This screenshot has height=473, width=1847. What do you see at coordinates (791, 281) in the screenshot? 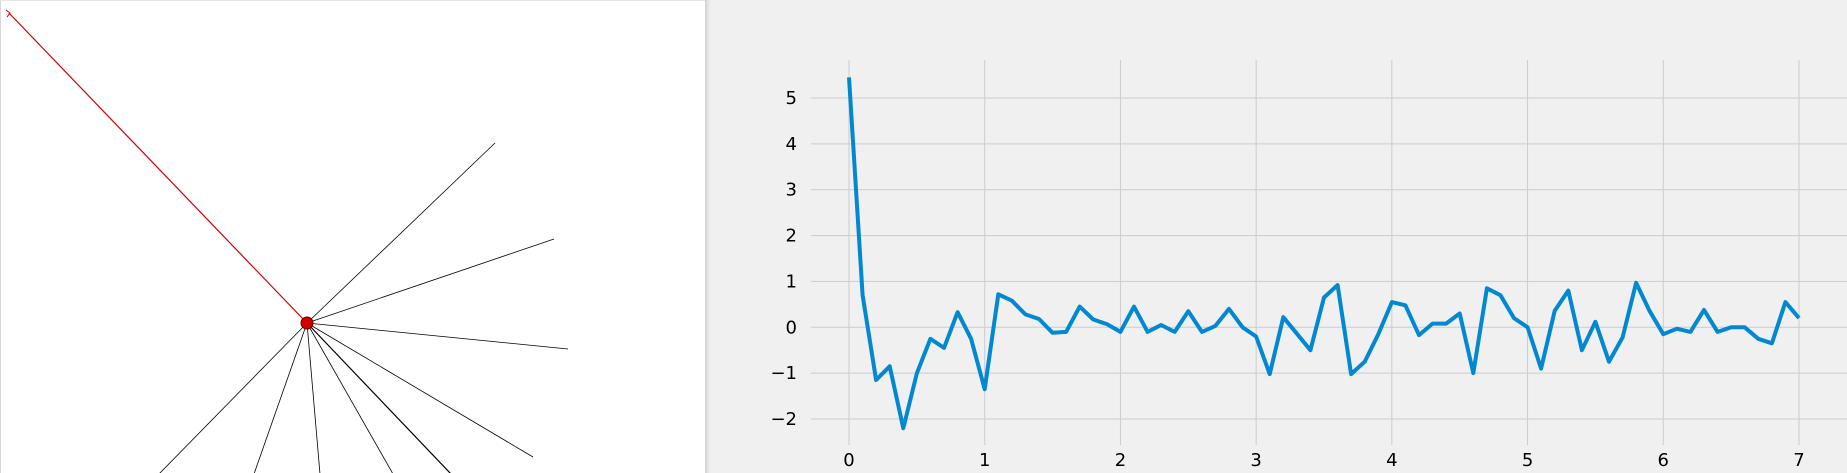
I see `y-tick-label: 1` at bounding box center [791, 281].